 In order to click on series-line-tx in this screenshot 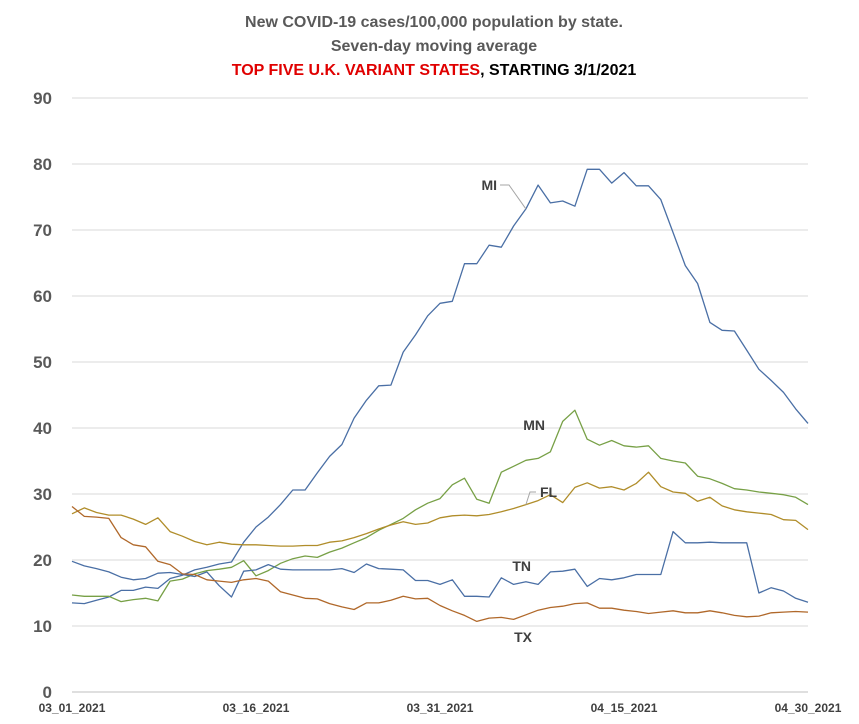, I will do `click(440, 564)`.